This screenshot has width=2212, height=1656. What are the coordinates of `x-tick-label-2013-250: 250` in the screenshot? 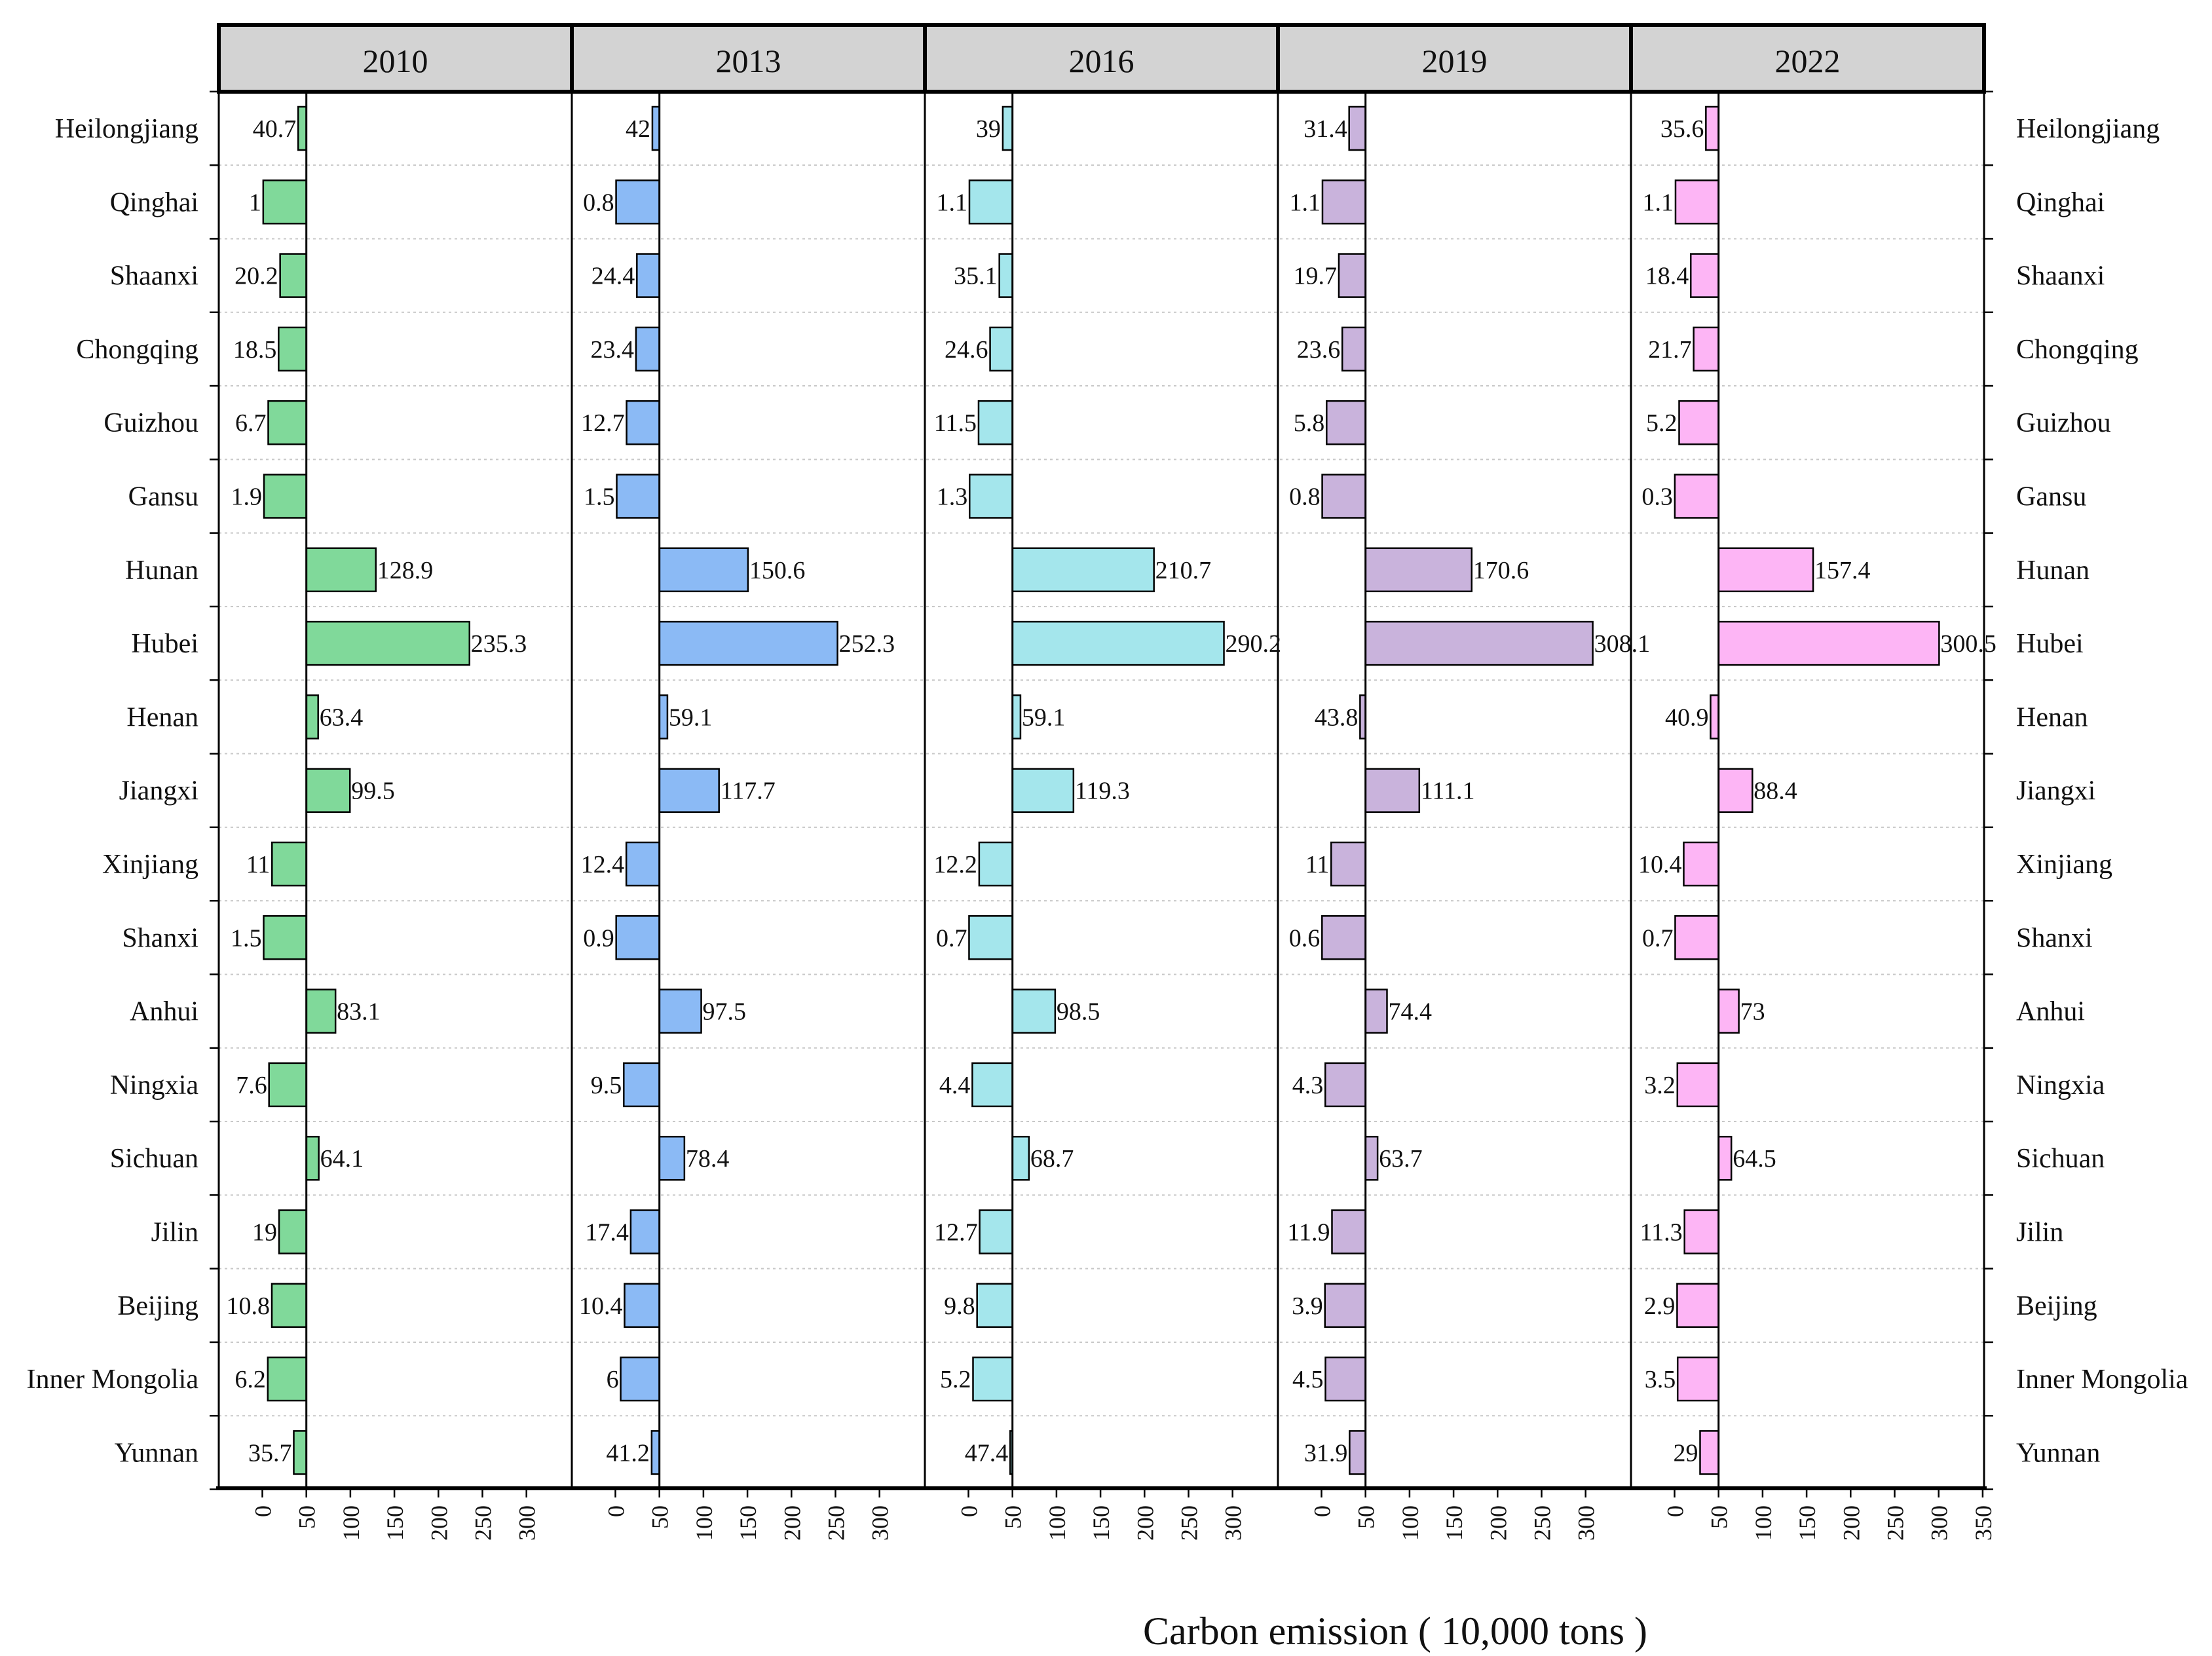 It's located at (836, 1523).